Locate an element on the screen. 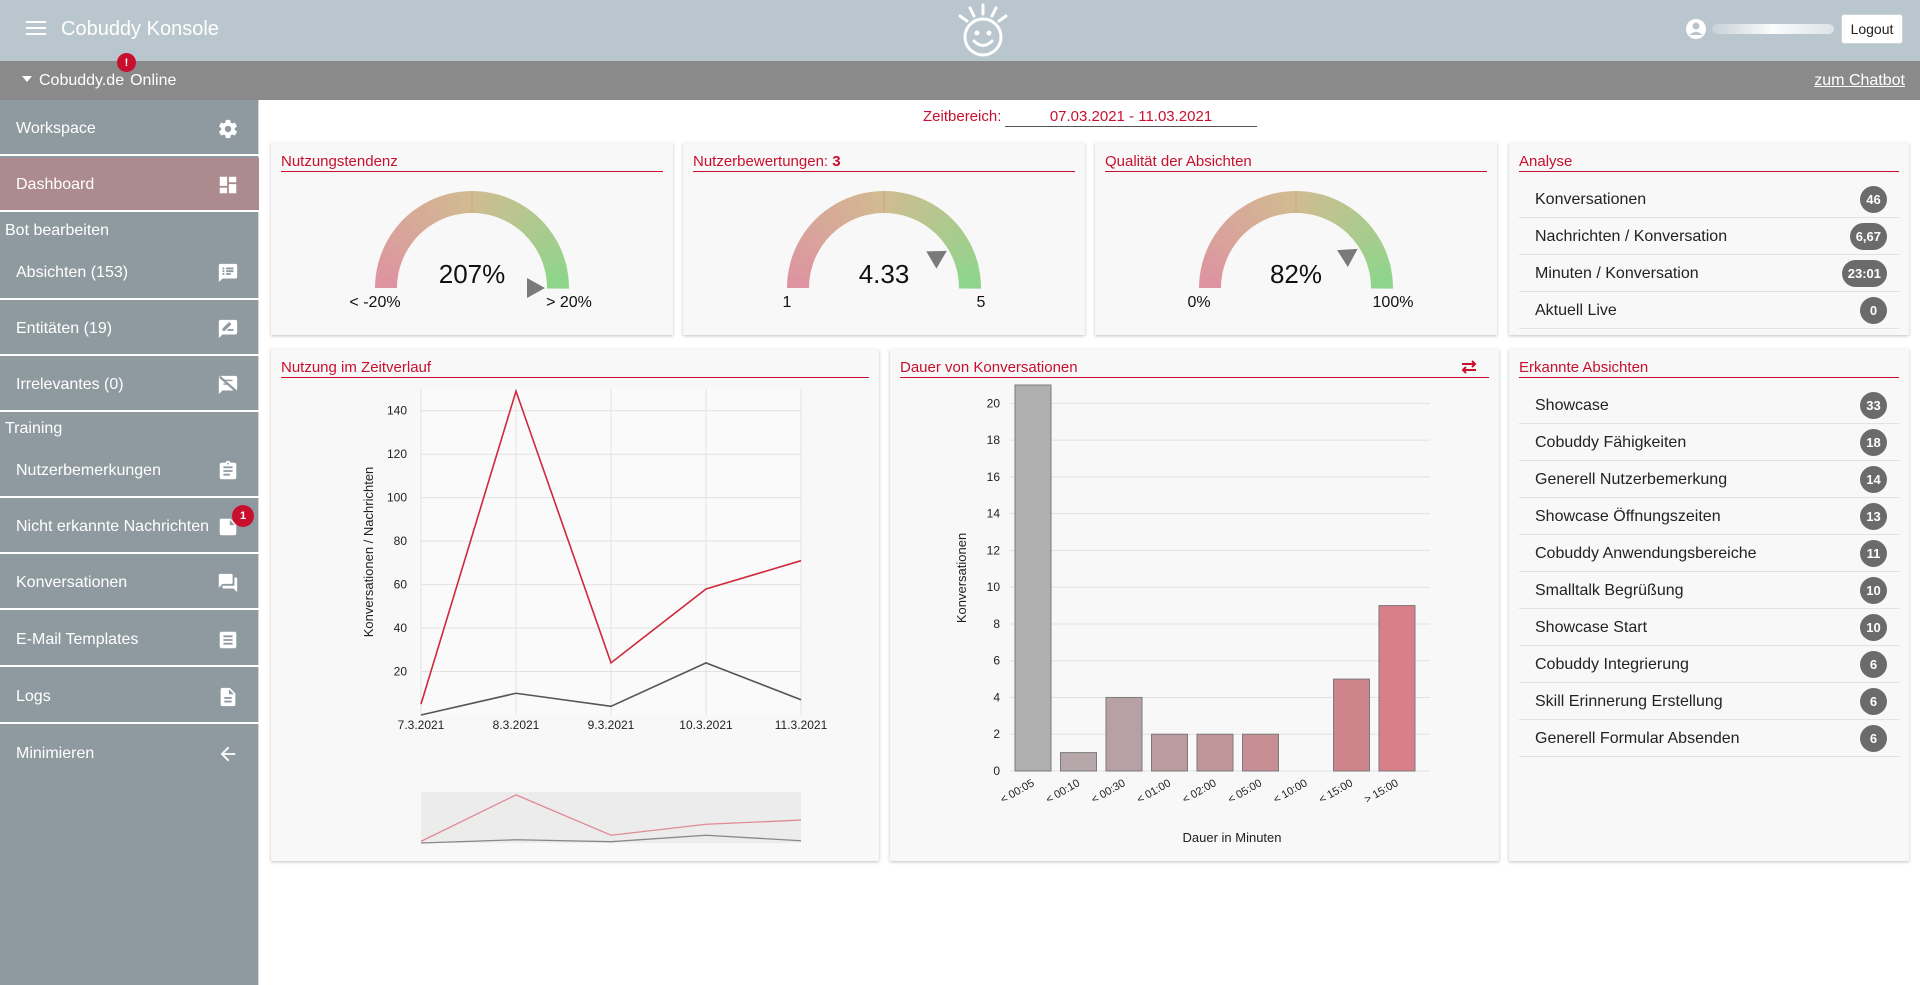  sidebar-item-nicht-erkannte-nachrichten: Nicht erkannte Nachrichten 1 is located at coordinates (129, 527).